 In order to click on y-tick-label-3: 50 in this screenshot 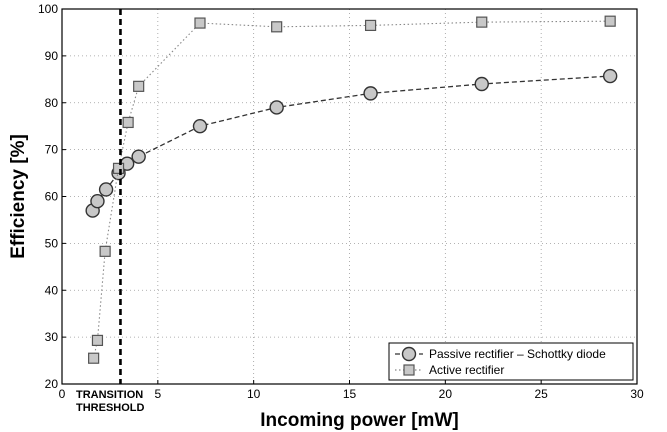, I will do `click(52, 243)`.